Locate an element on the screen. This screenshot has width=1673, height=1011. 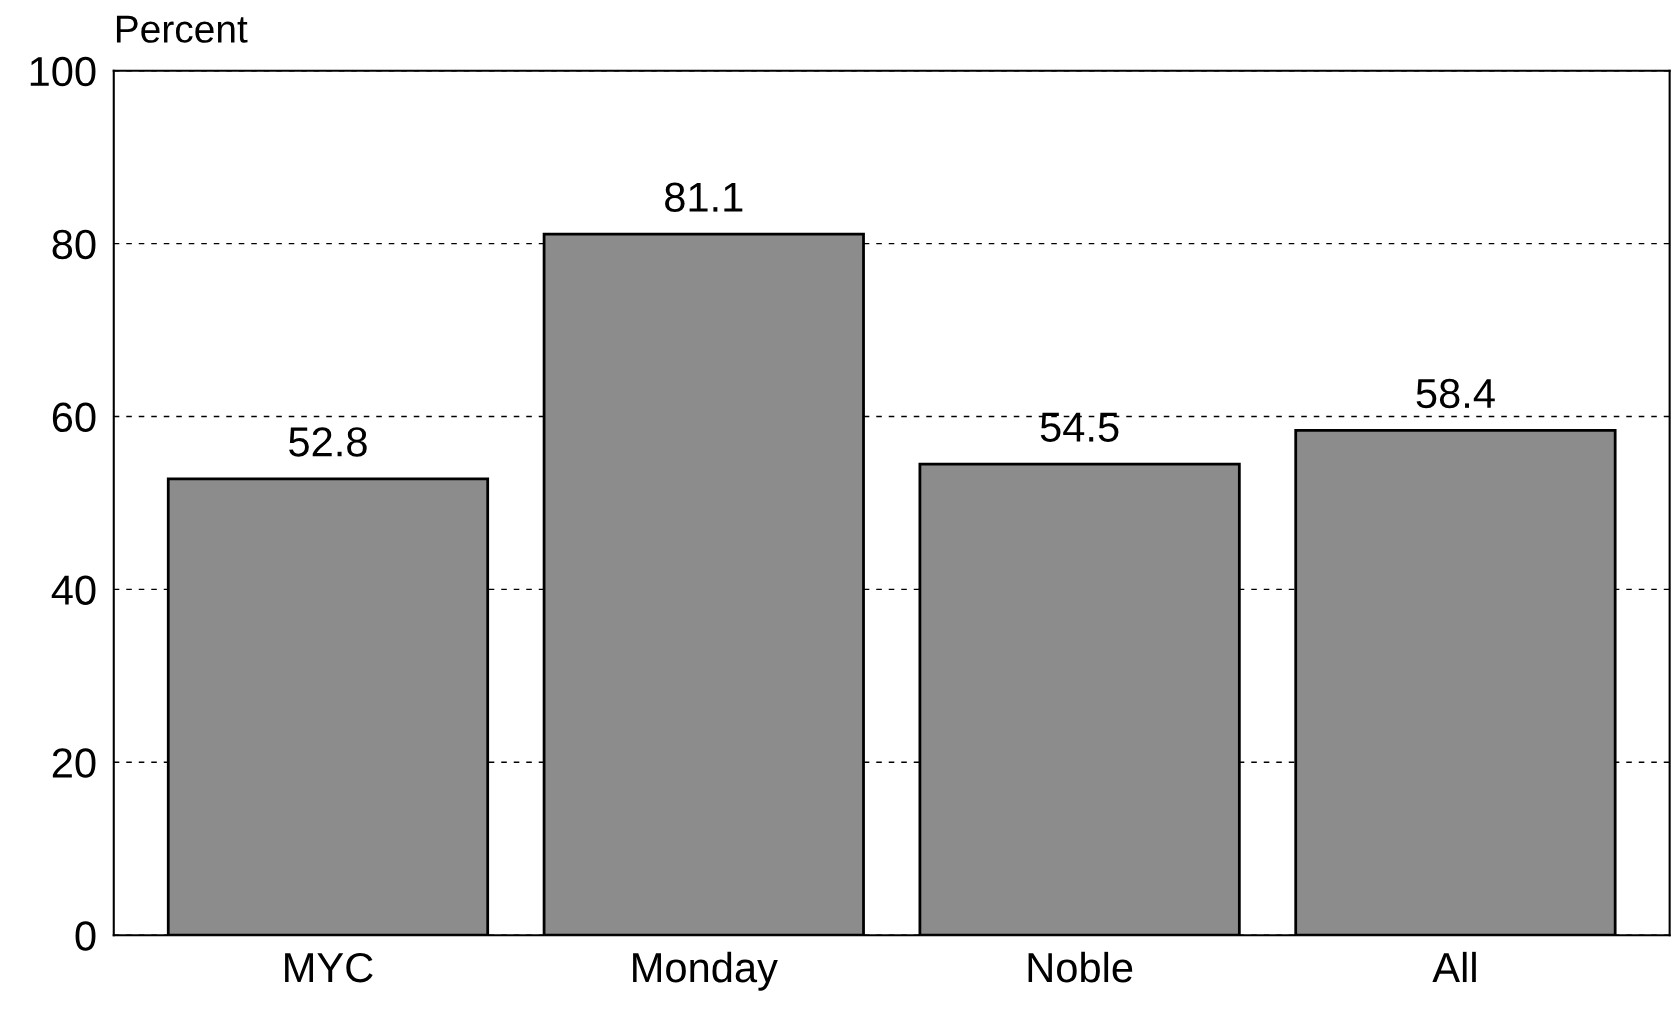
y-tick-label: 60 is located at coordinates (74, 417).